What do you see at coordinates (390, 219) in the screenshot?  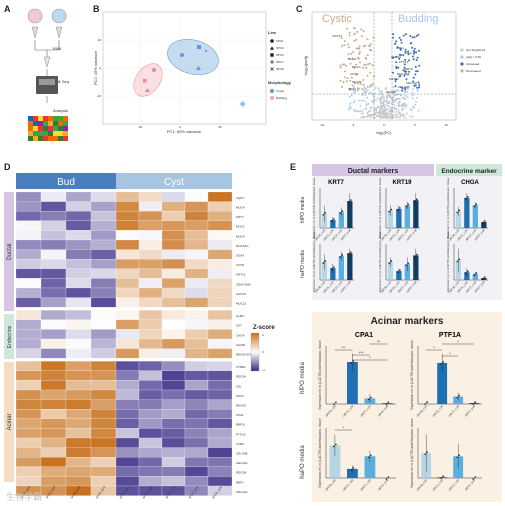 I see `bar` at bounding box center [390, 219].